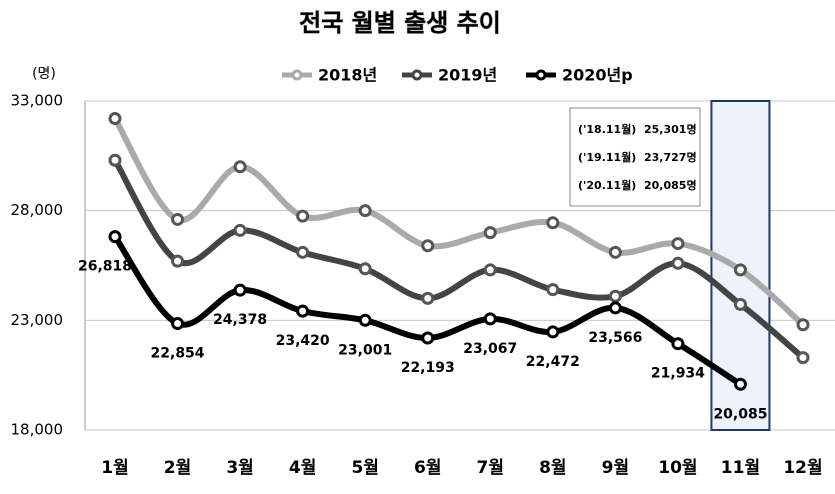 The height and width of the screenshot is (494, 835). I want to click on annotation-label: ('20.11월), so click(607, 185).